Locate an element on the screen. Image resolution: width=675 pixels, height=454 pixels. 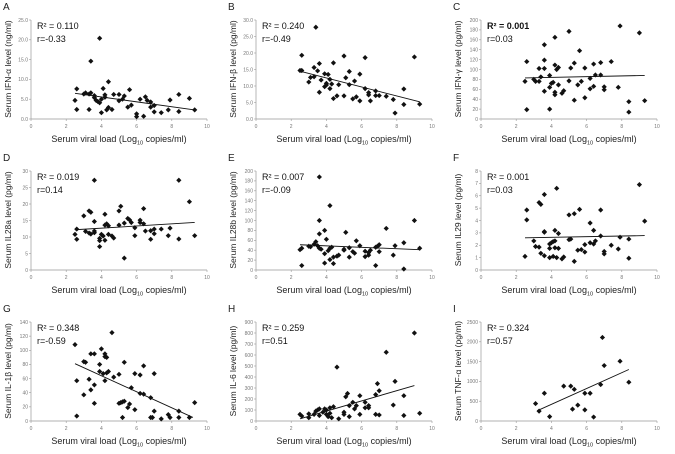
y-axis-label: Serum IL29 level (pg/ml) is located at coordinates (458, 220).